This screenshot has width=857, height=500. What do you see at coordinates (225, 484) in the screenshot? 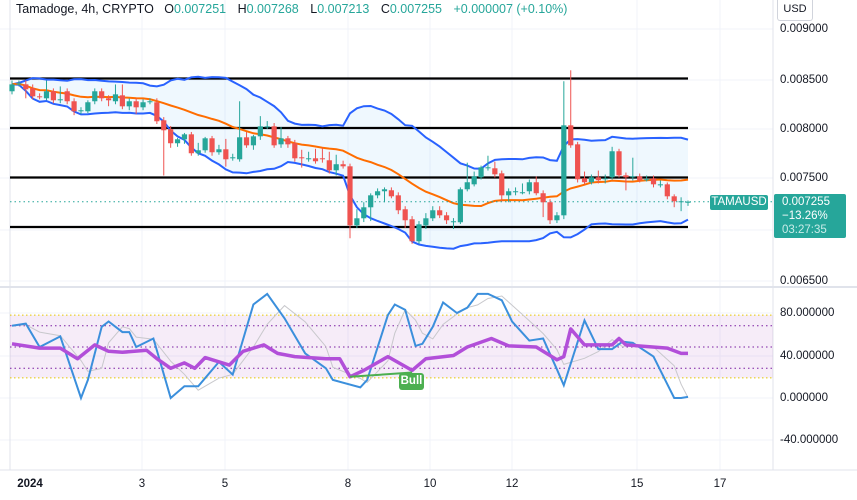
I see `time-tick: 5` at bounding box center [225, 484].